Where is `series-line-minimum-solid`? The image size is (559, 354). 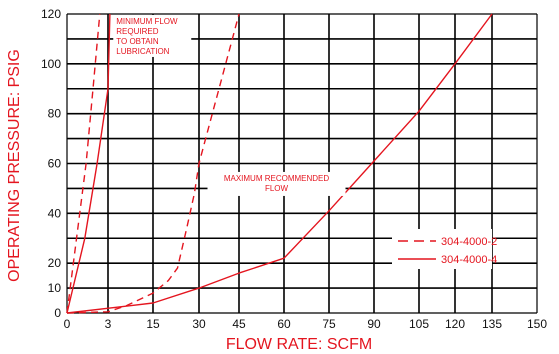 series-line-minimum-solid is located at coordinates (88, 163).